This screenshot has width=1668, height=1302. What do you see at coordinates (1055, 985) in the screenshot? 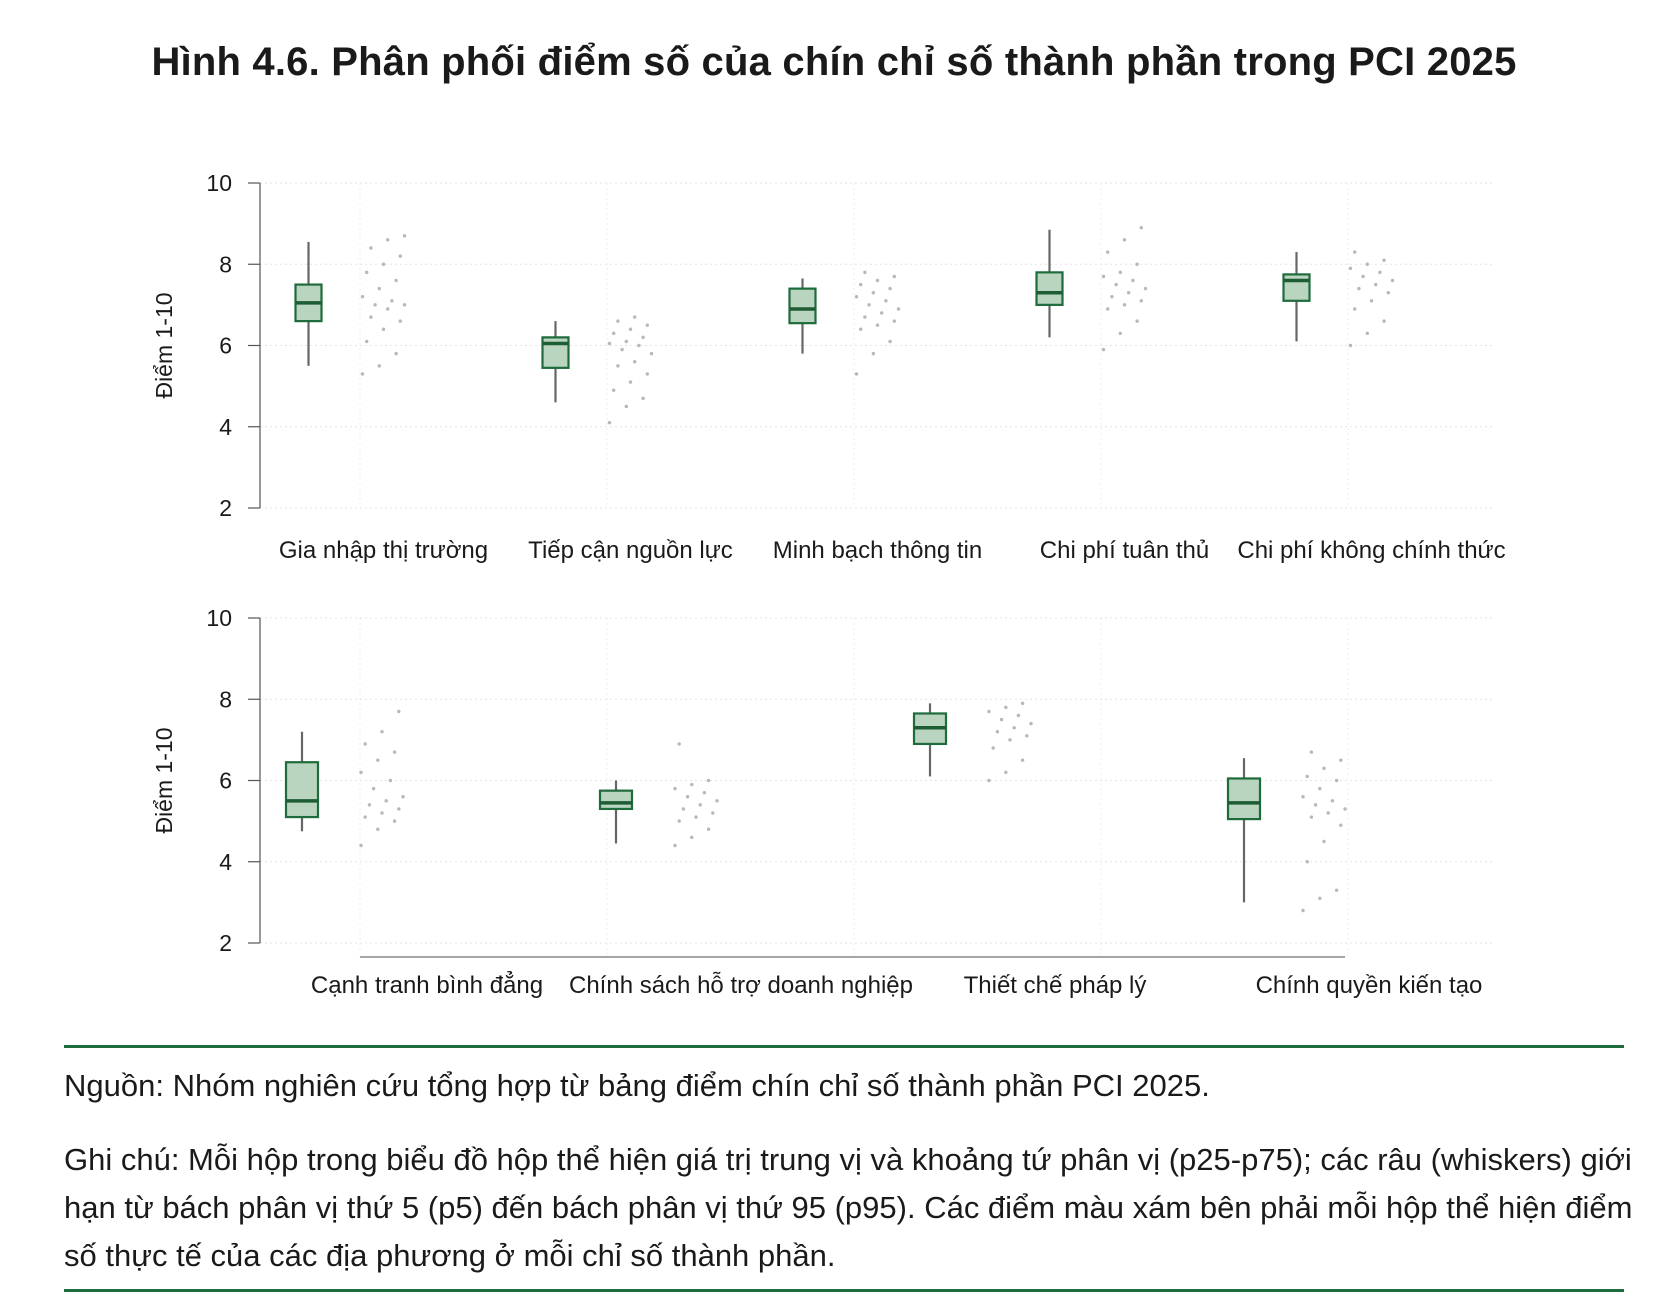
I see `category-label: Thiết chế pháp lý` at bounding box center [1055, 985].